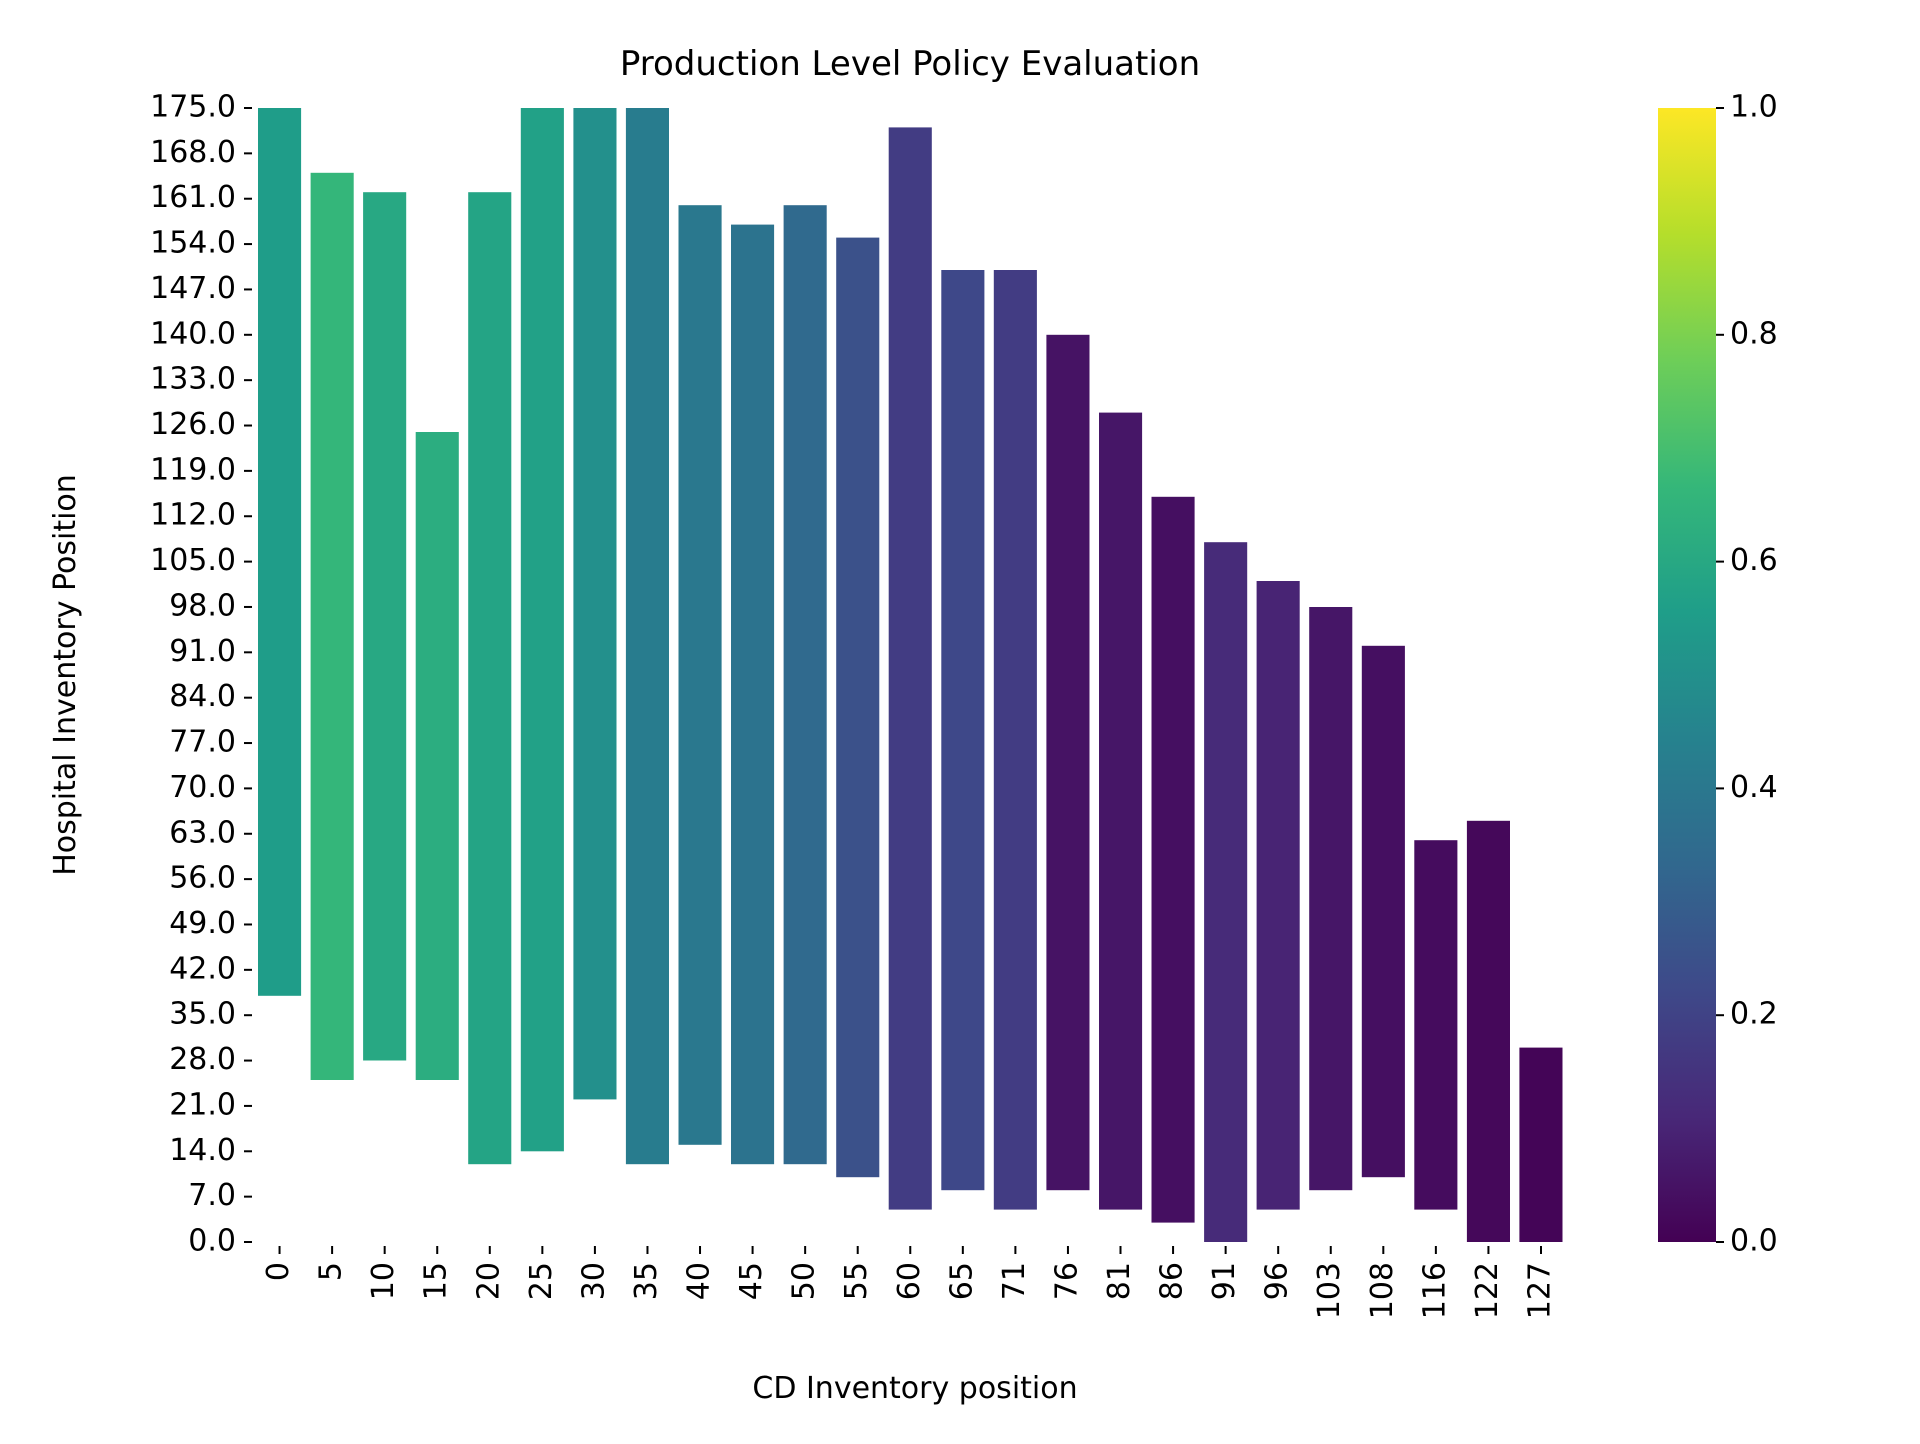  Describe the element at coordinates (593, 1281) in the screenshot. I see `x-tick-label: 30` at that location.